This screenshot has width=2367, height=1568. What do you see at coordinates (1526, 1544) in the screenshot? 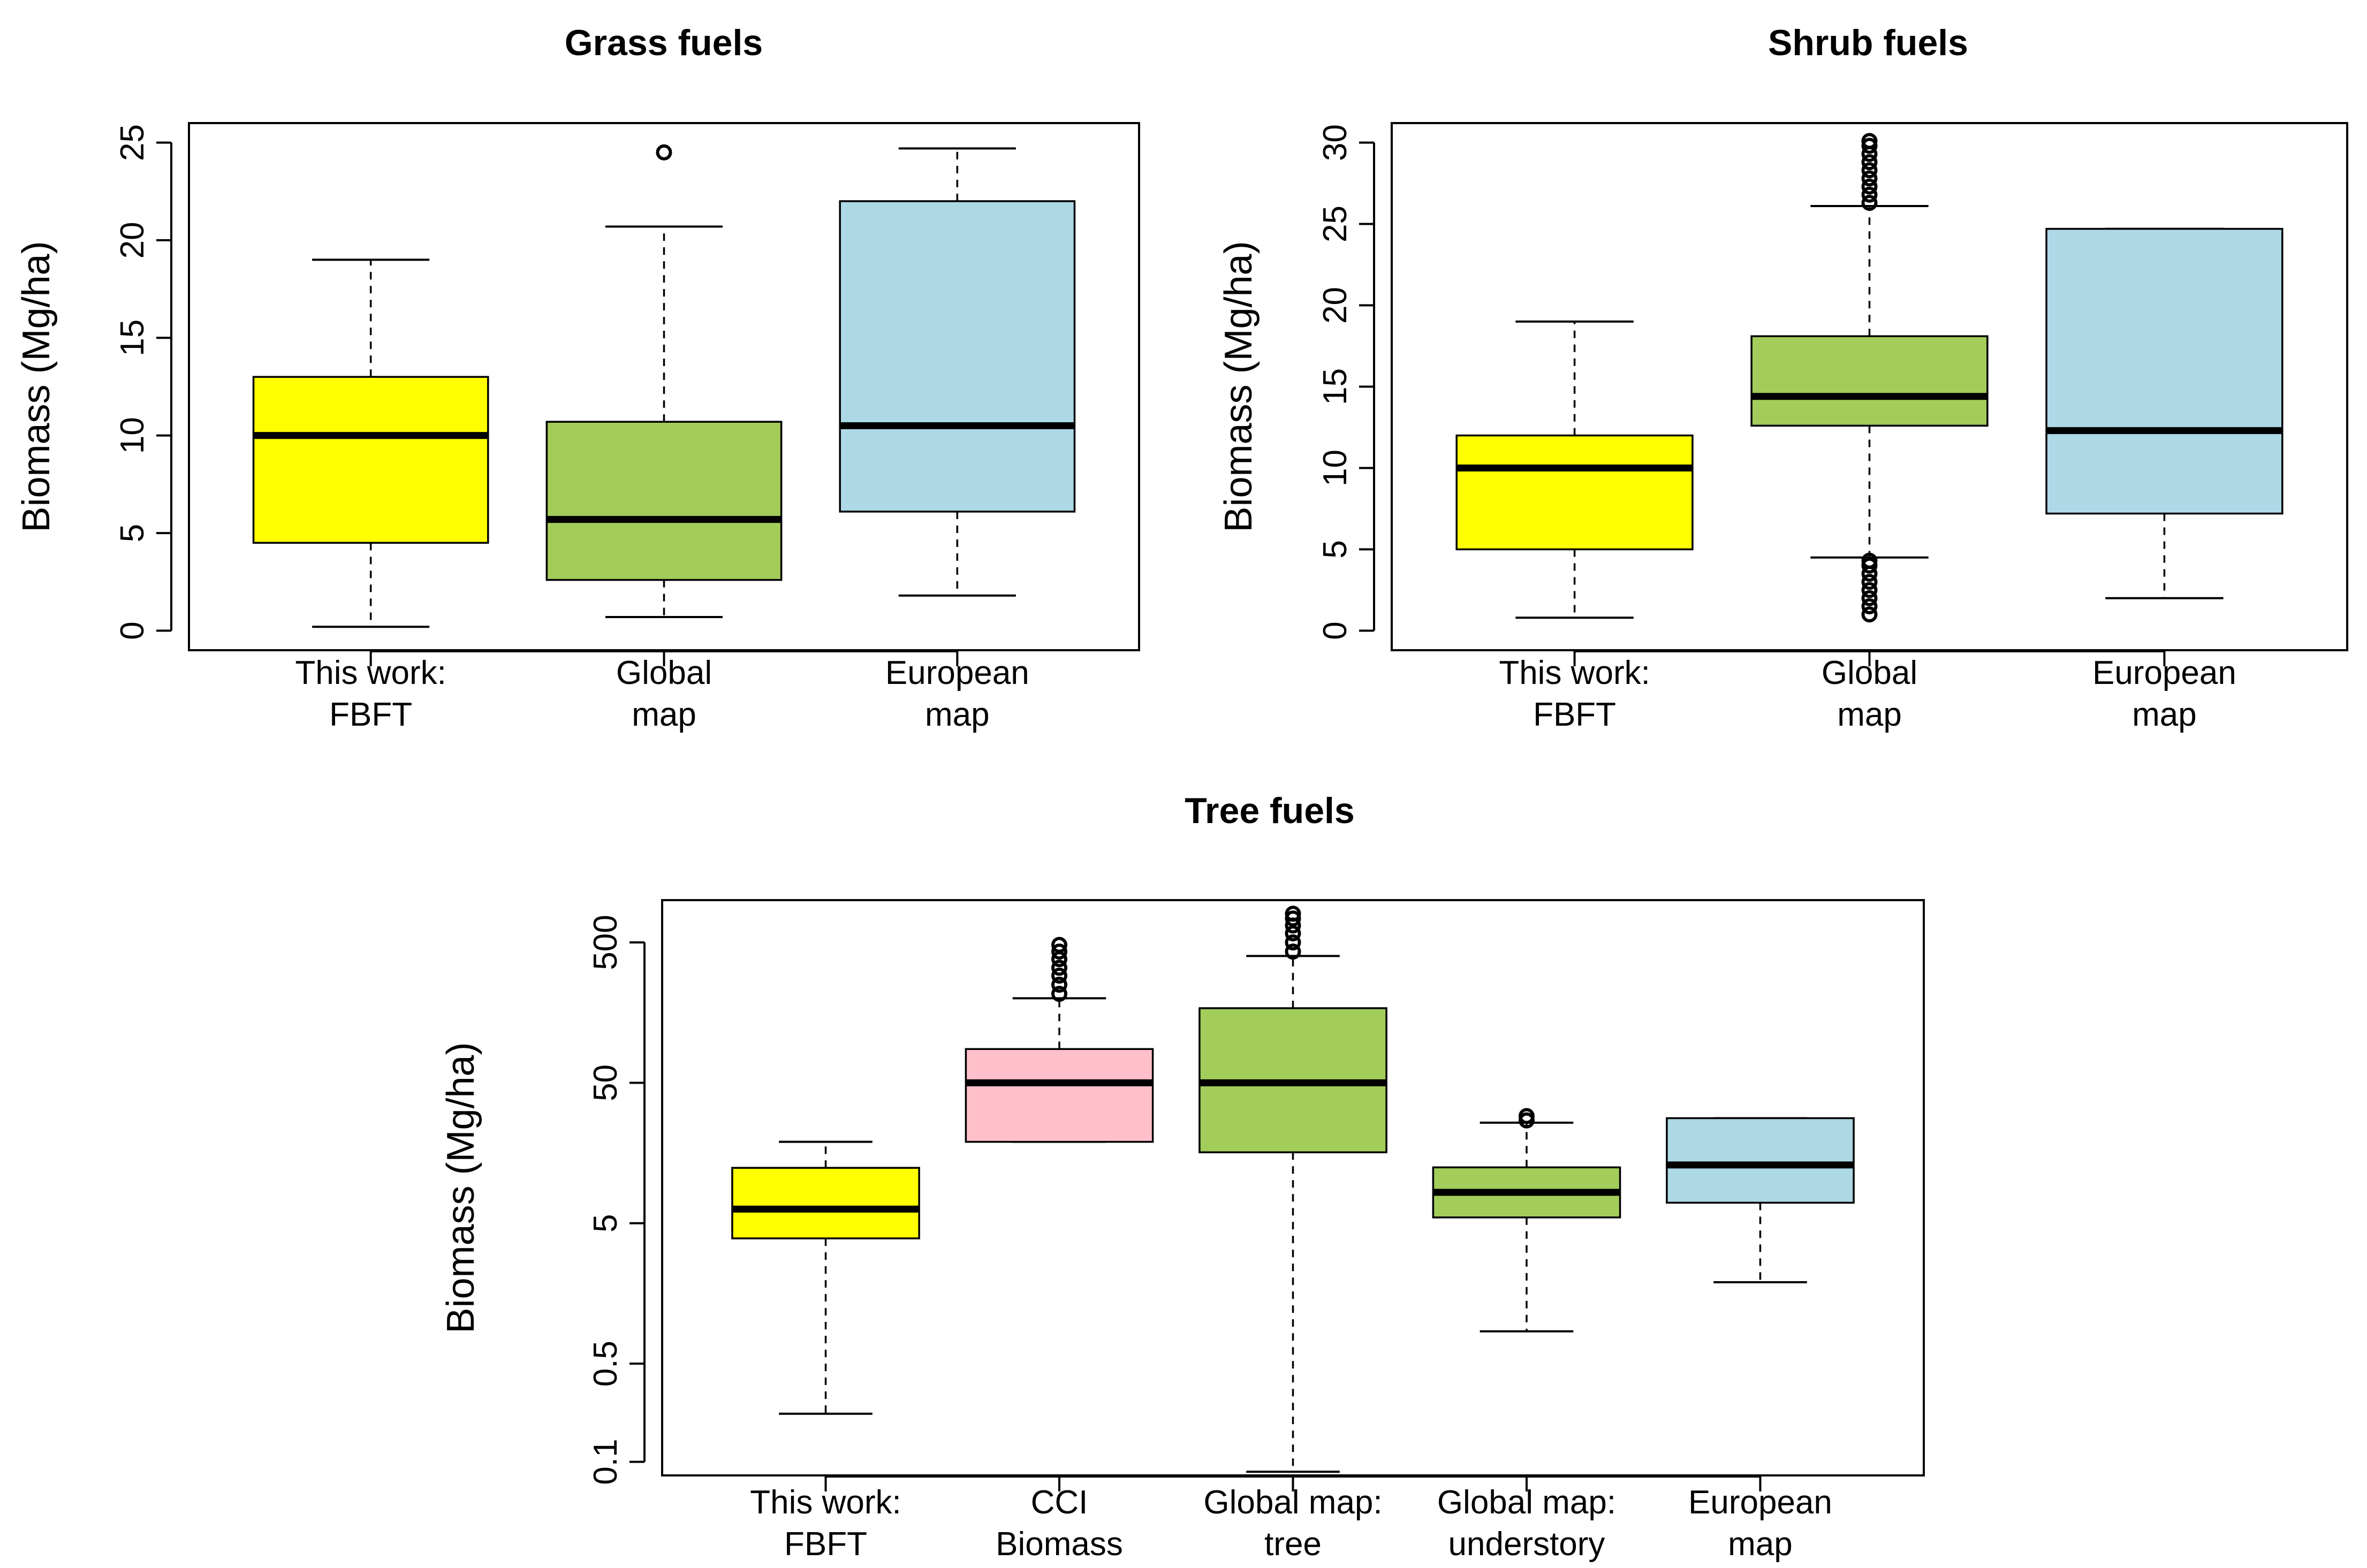
I see `category-label: understory` at bounding box center [1526, 1544].